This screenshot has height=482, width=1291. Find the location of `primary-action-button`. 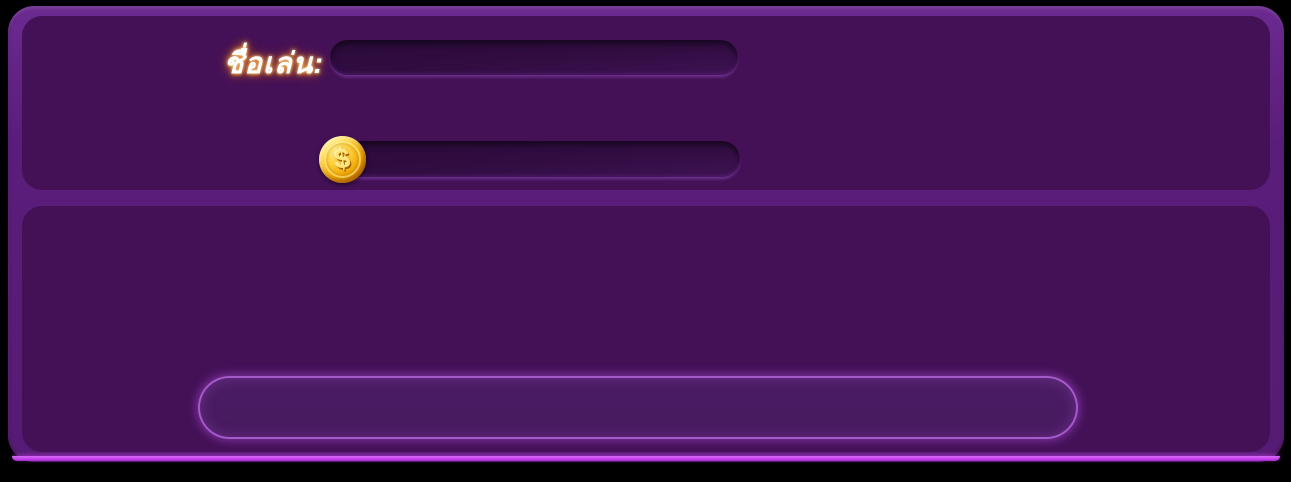

primary-action-button is located at coordinates (638, 407).